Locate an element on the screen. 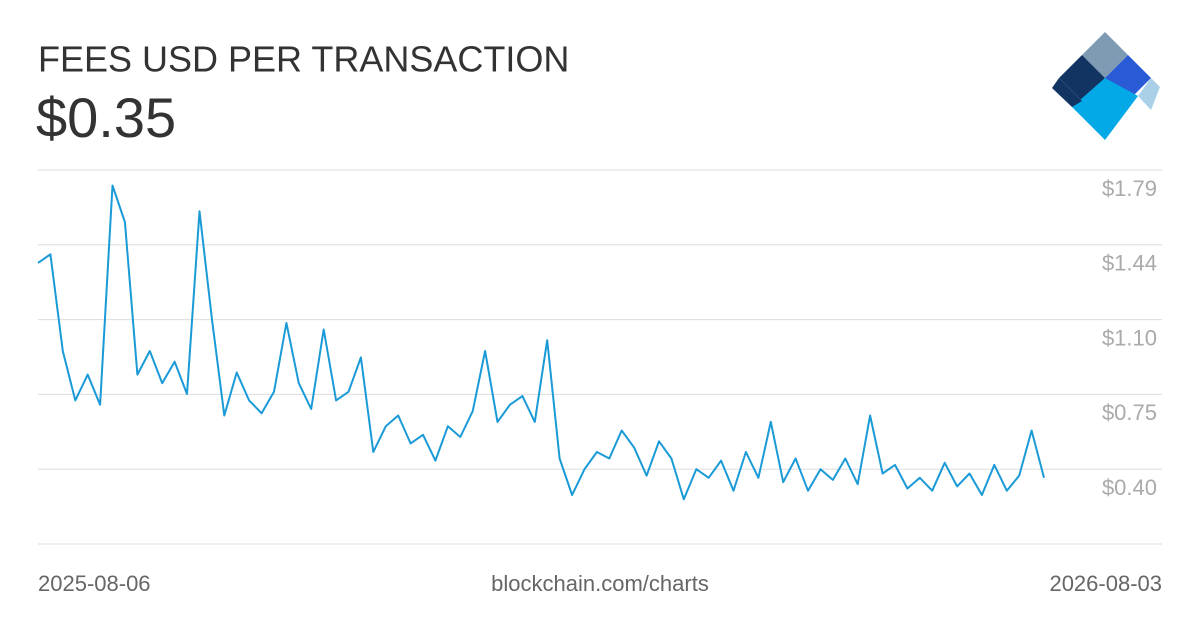 The image size is (1200, 630). y-tick-label: $0.75 is located at coordinates (1129, 412).